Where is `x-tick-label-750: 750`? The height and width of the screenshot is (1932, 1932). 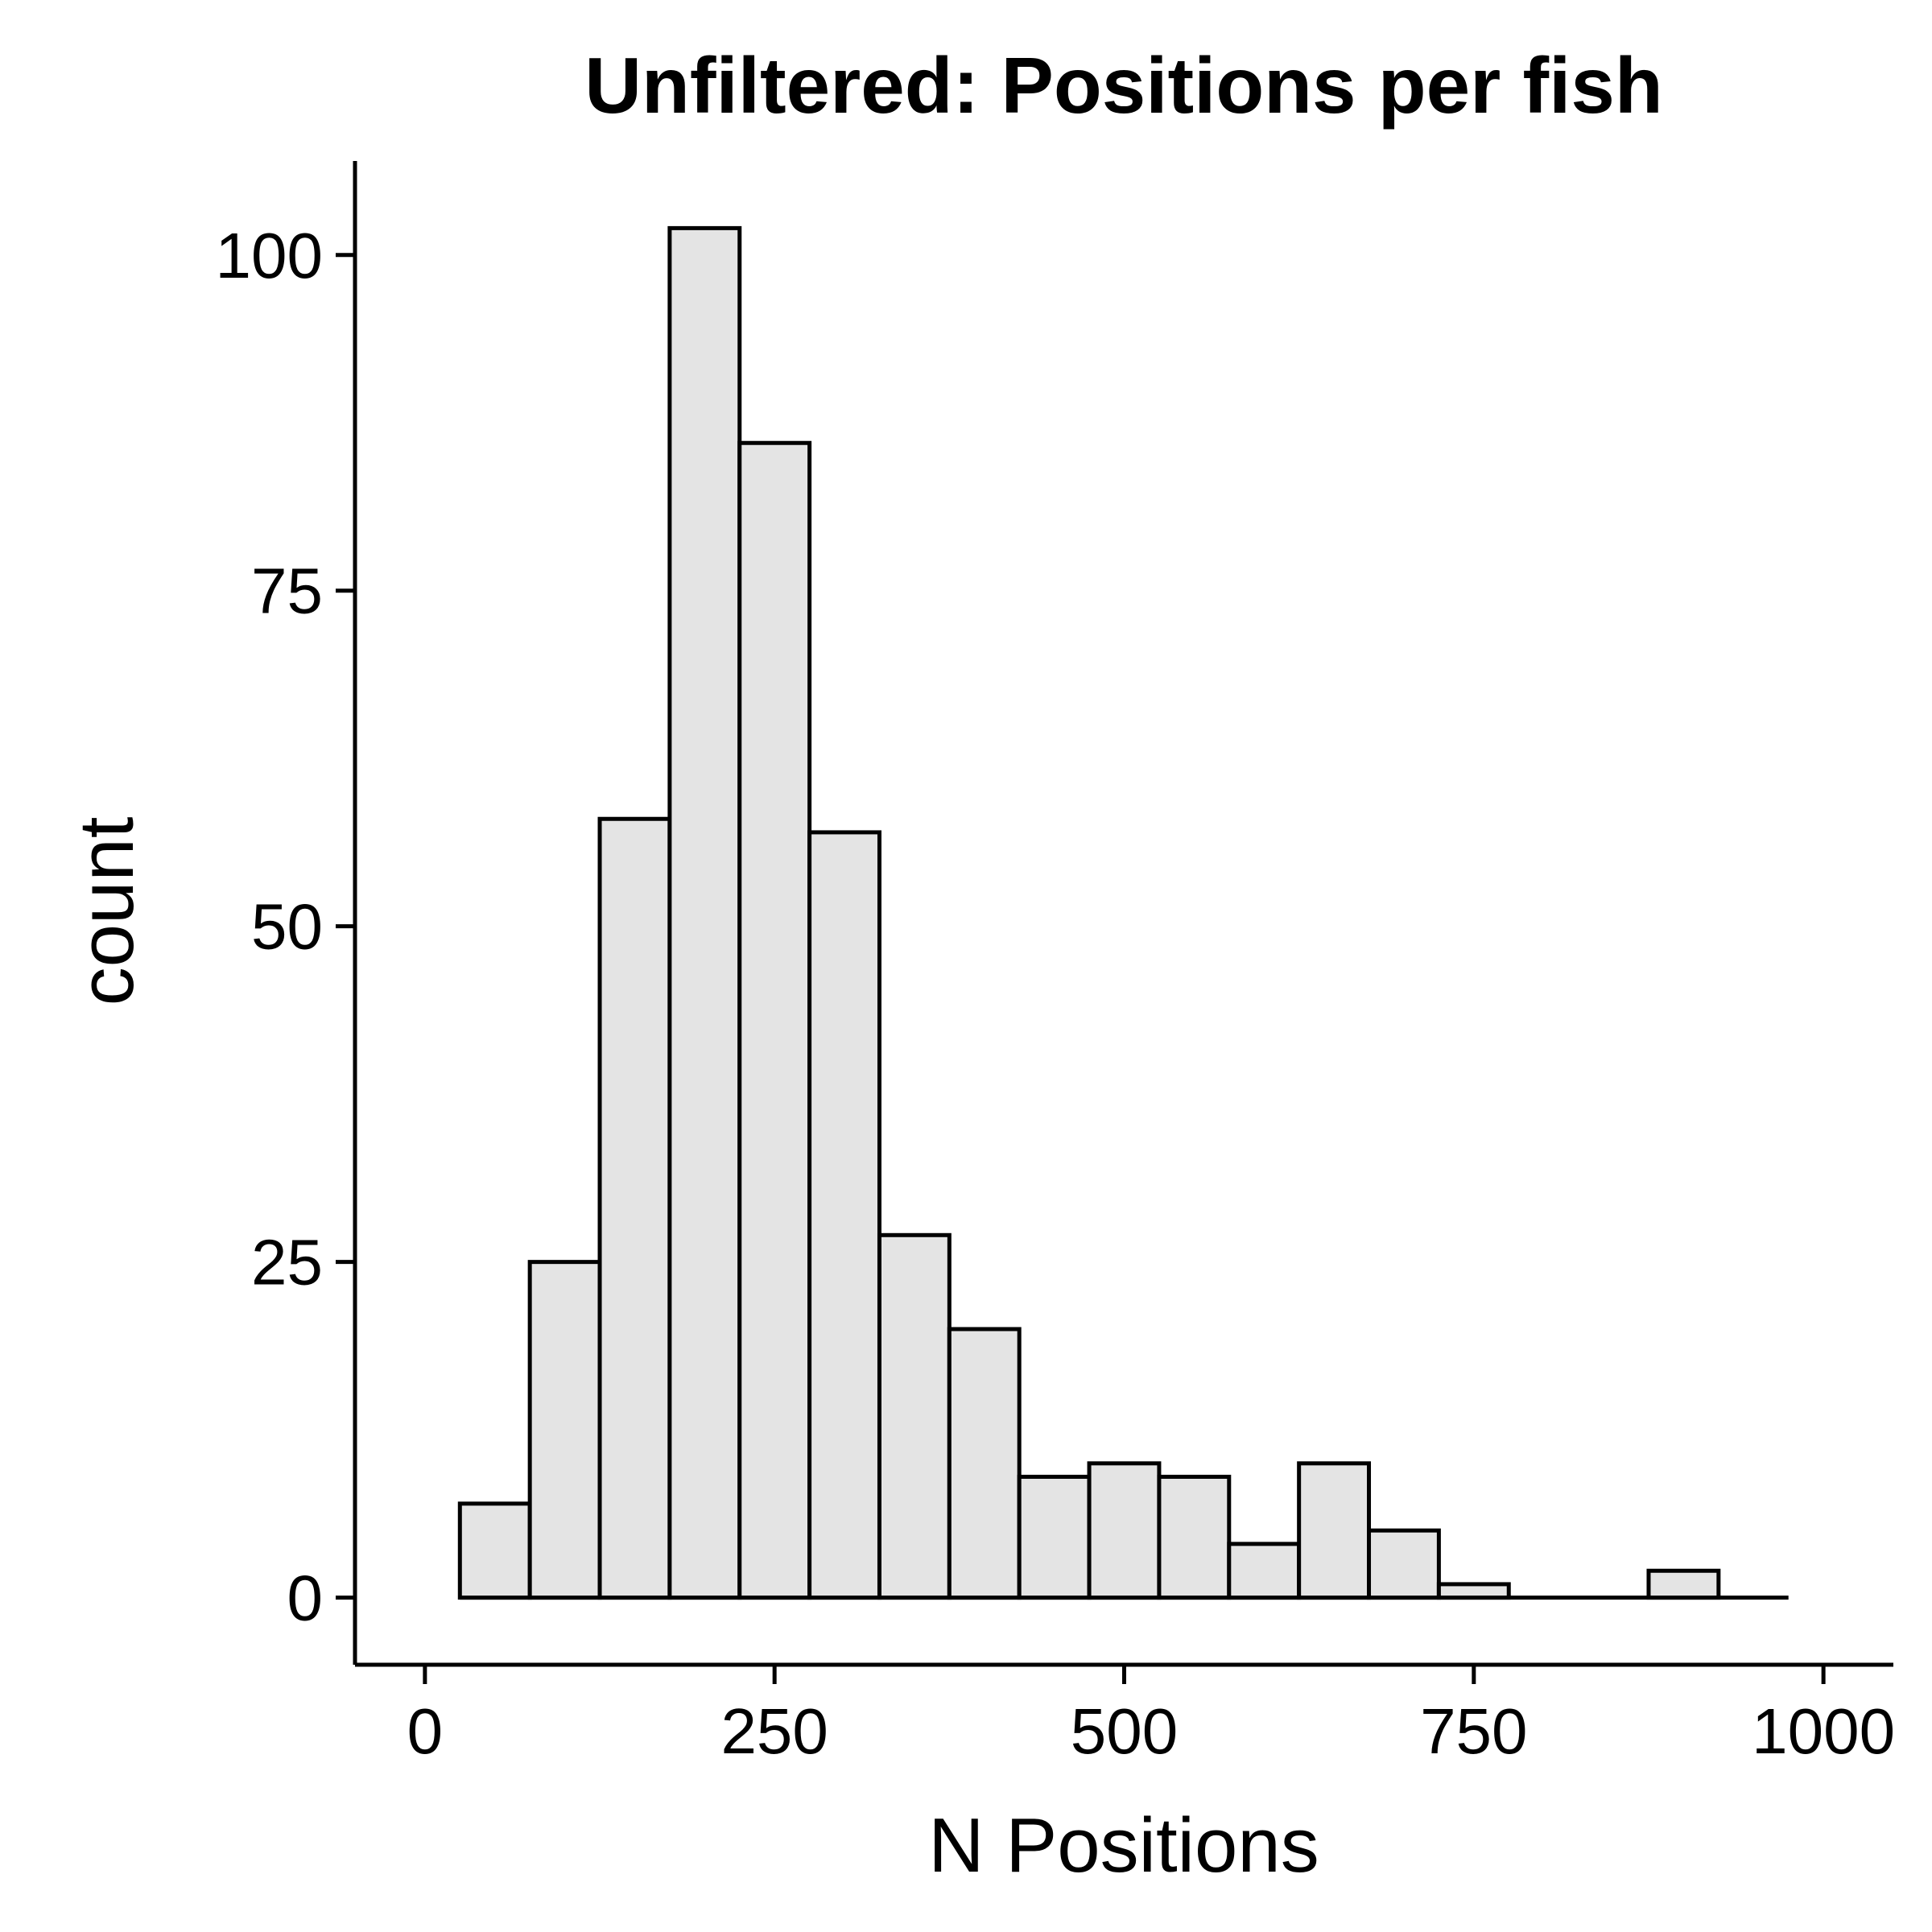
x-tick-label-750: 750 is located at coordinates (1473, 1731).